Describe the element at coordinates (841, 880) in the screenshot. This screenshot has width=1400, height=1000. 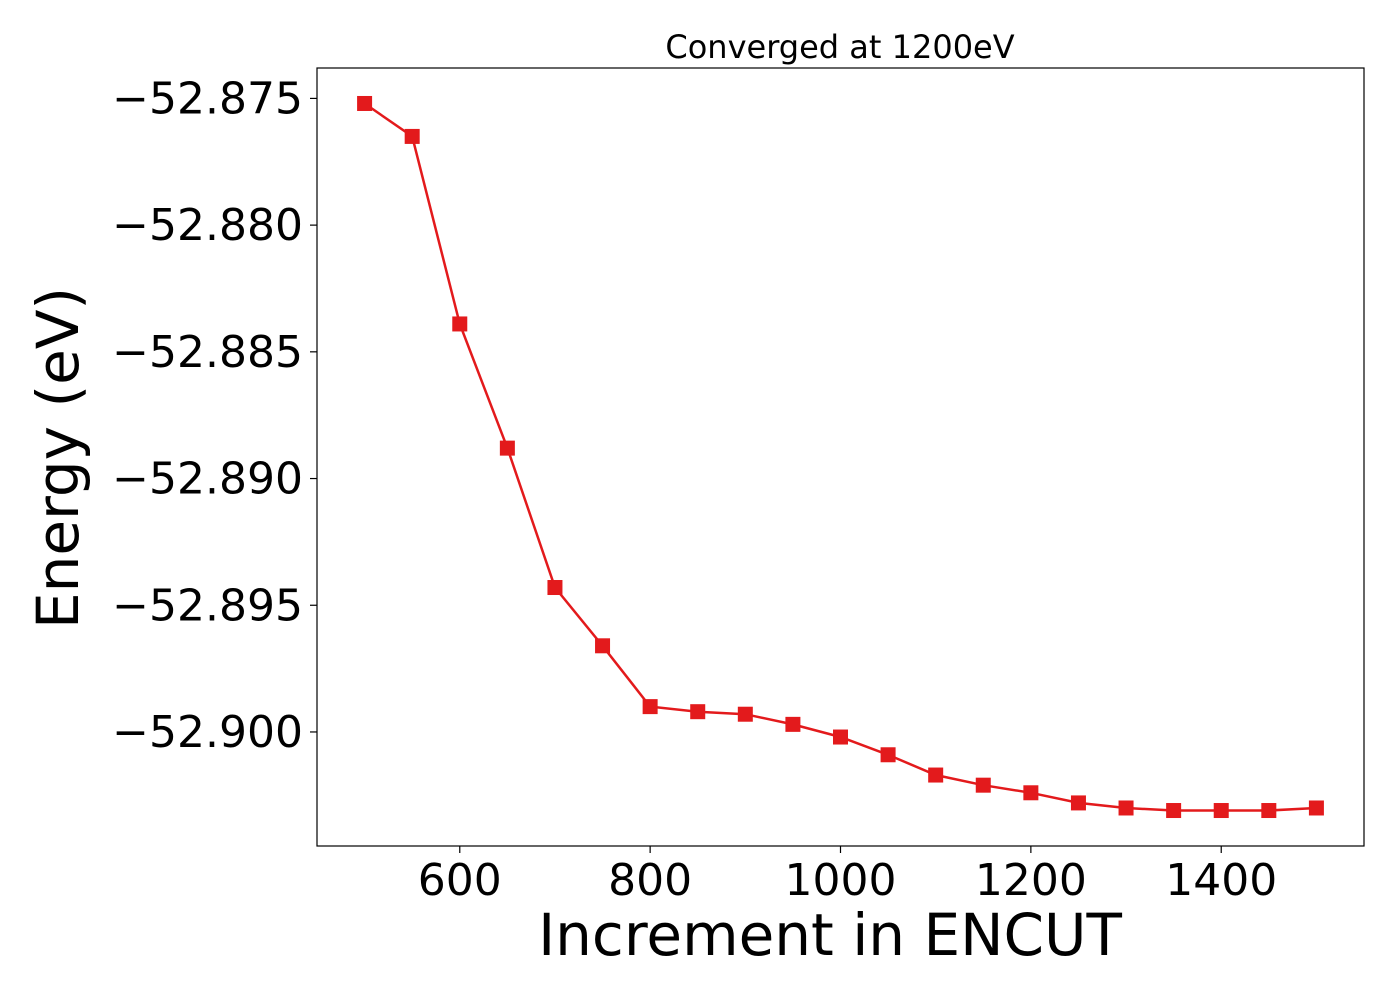
I see `x-tick-label: 1000` at that location.